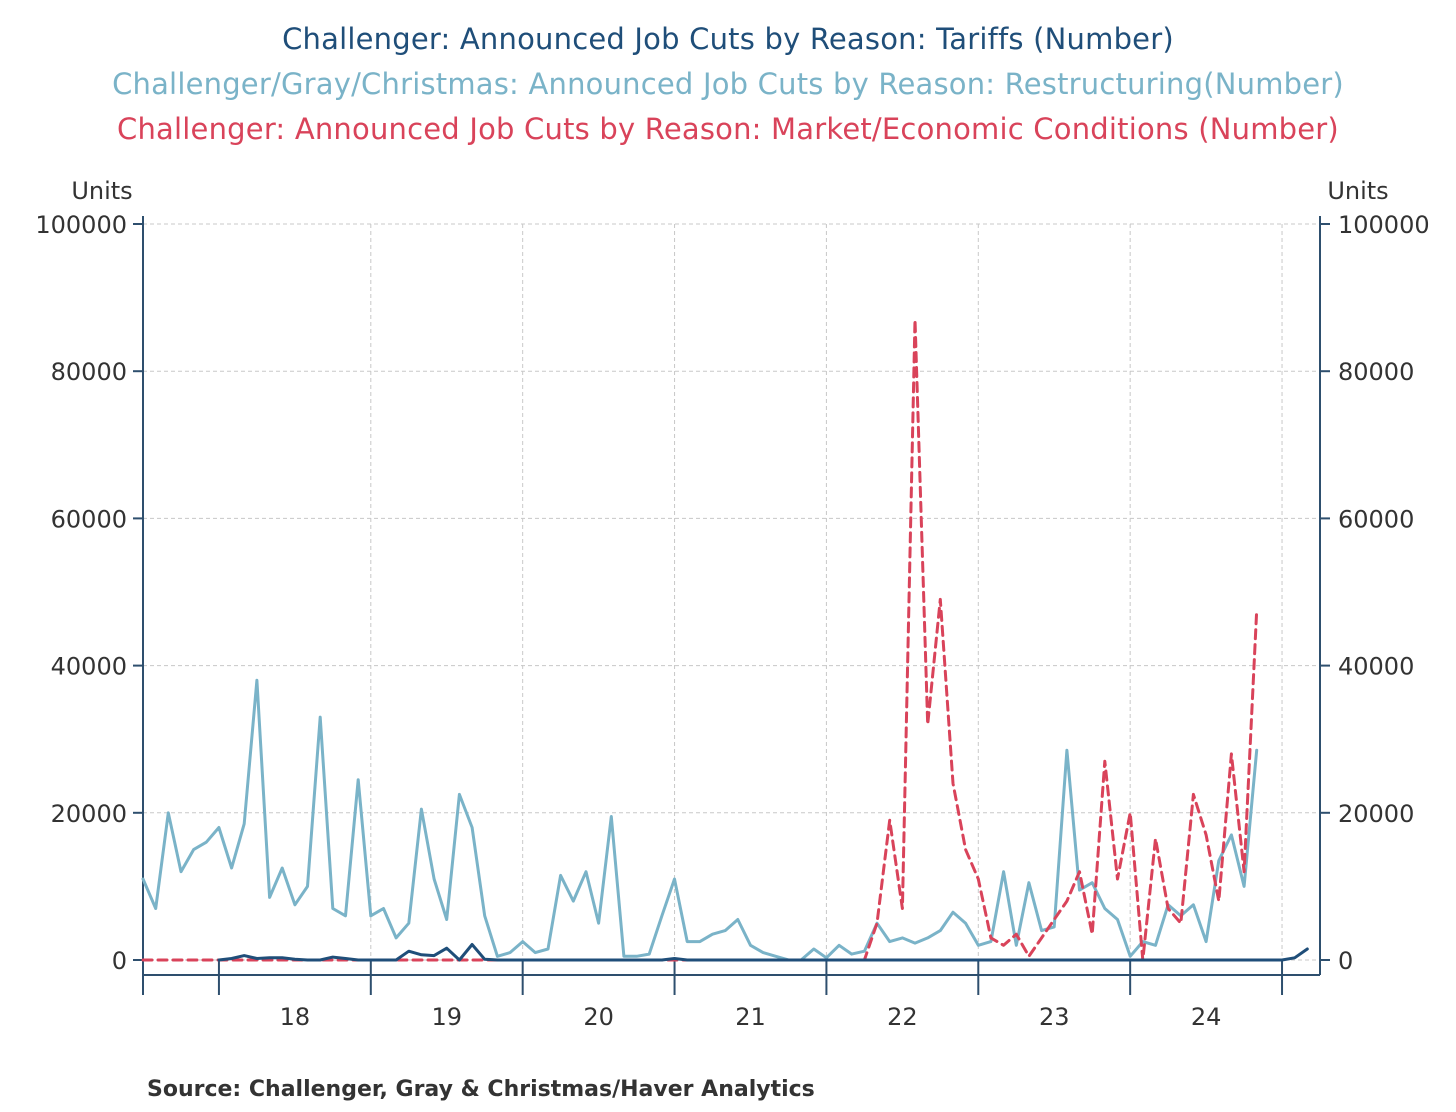  What do you see at coordinates (1206, 1017) in the screenshot?
I see `x-tick-label: 24` at bounding box center [1206, 1017].